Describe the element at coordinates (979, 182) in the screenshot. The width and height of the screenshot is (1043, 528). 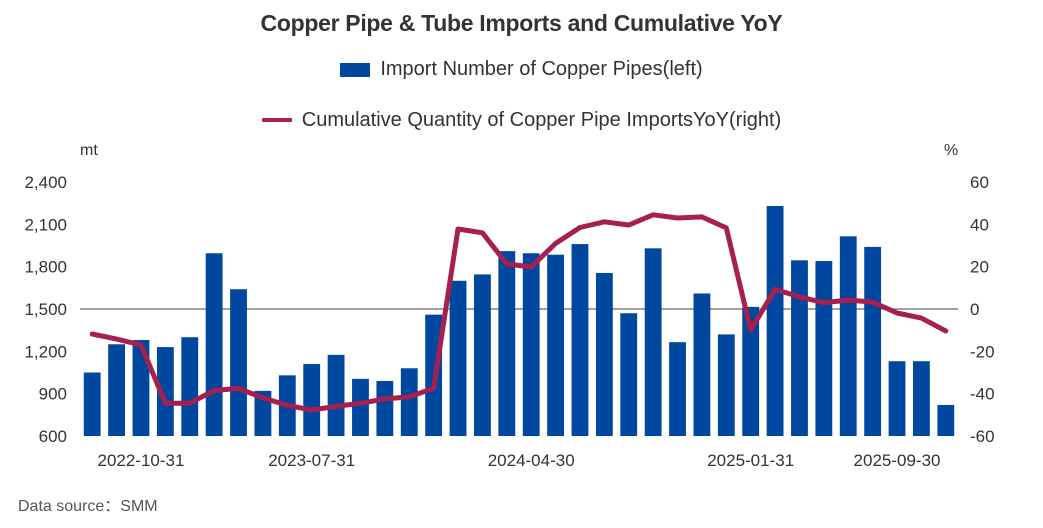
I see `right-tick-label: 60` at that location.